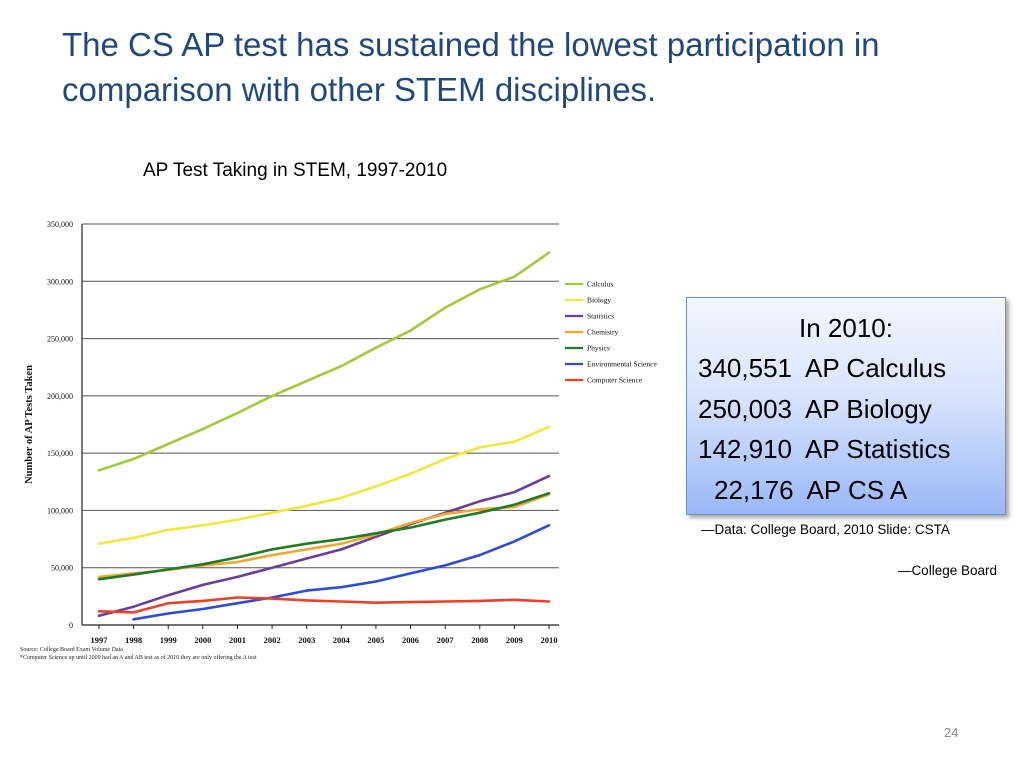 This screenshot has height=768, width=1024. What do you see at coordinates (549, 640) in the screenshot?
I see `x-tick-label: 2010` at bounding box center [549, 640].